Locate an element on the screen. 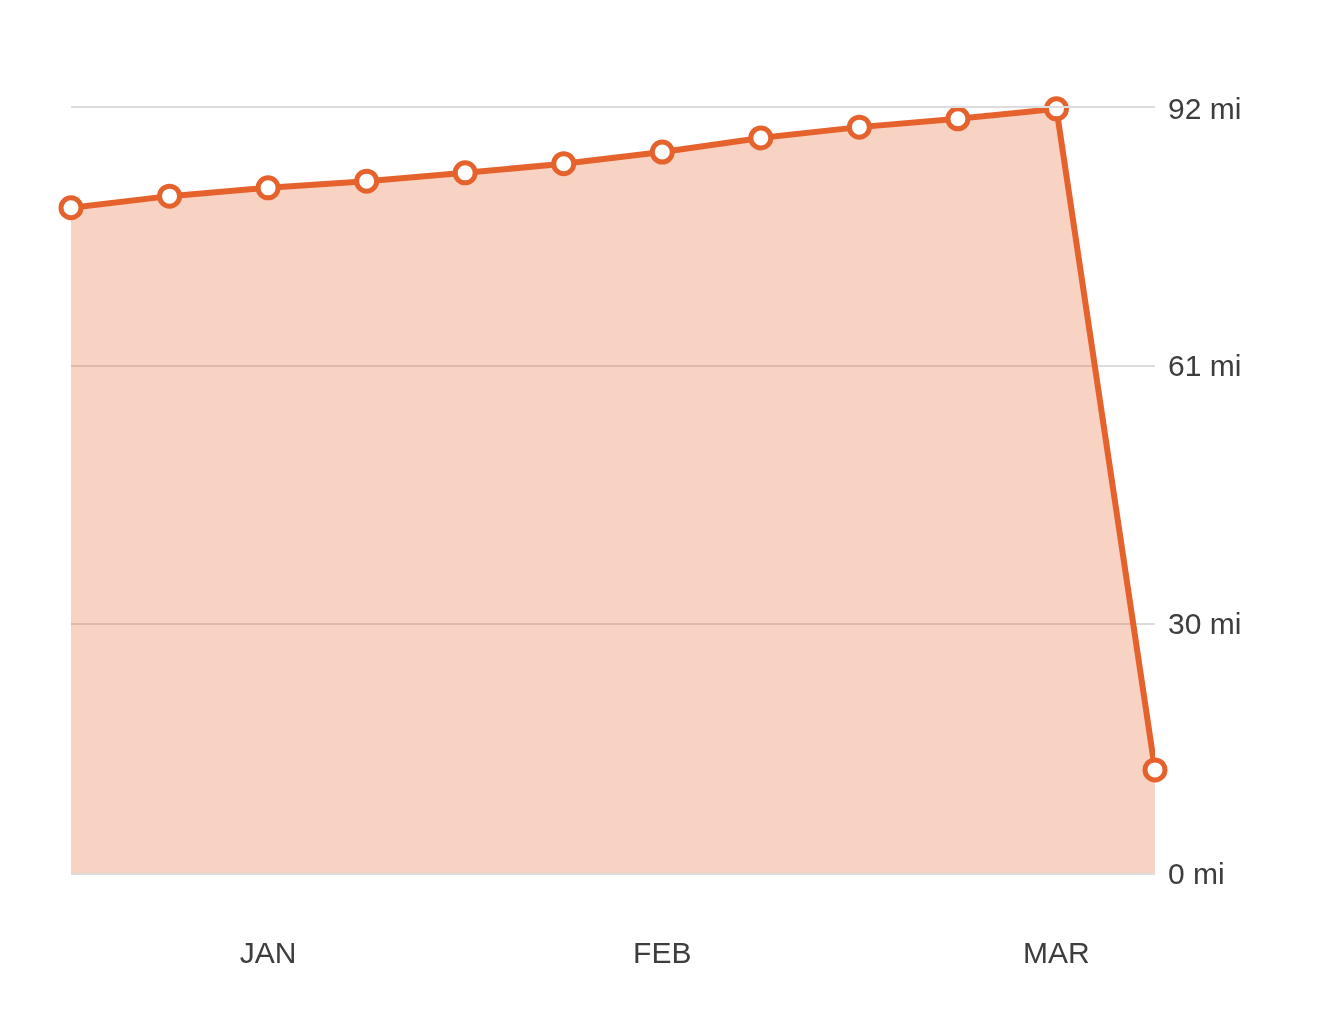  x-tick-label: JAN is located at coordinates (268, 952).